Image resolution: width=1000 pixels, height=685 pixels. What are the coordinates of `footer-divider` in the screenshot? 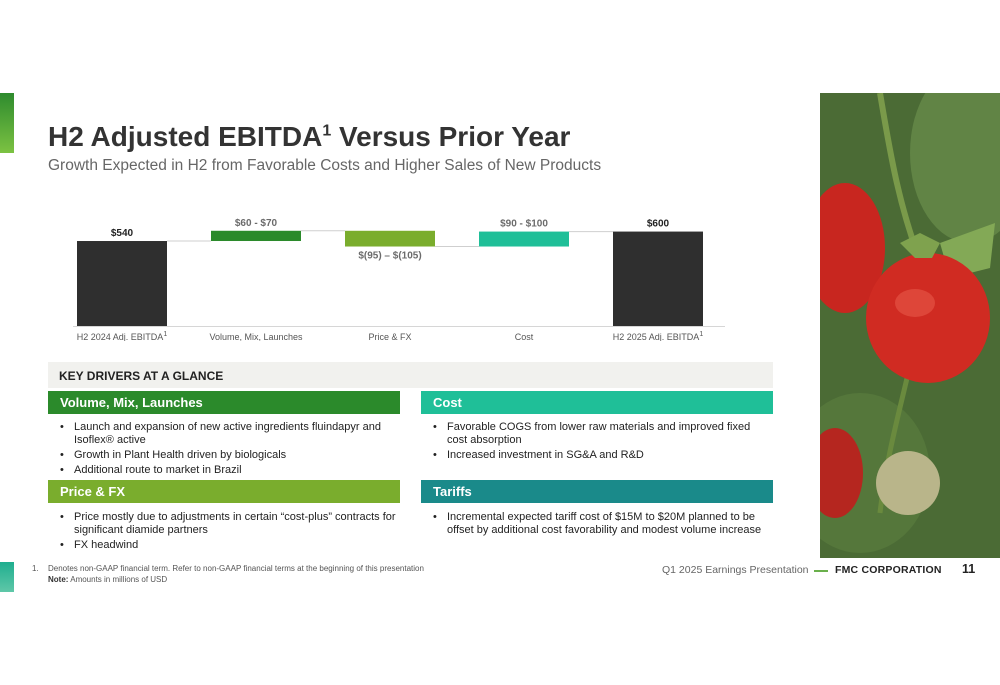 It's located at (821, 571).